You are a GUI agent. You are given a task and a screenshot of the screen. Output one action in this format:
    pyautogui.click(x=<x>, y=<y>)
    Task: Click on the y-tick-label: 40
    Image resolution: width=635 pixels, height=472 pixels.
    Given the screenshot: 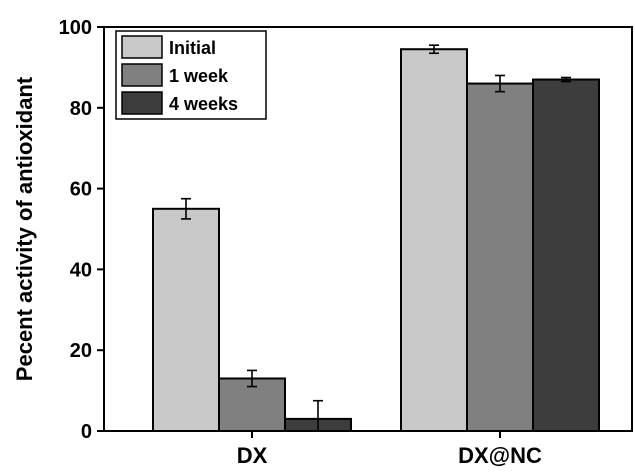 What is the action you would take?
    pyautogui.click(x=81, y=270)
    